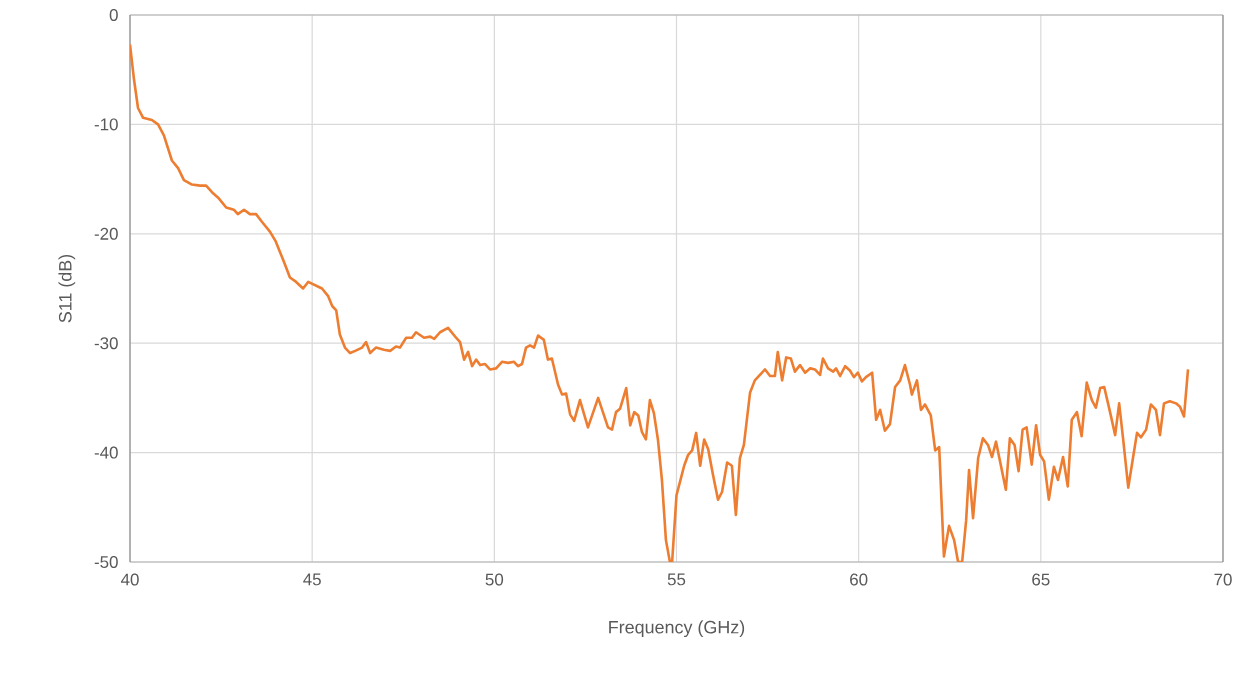 This screenshot has width=1249, height=679. What do you see at coordinates (67, 288) in the screenshot?
I see `y-axis-title: S11 (dB)` at bounding box center [67, 288].